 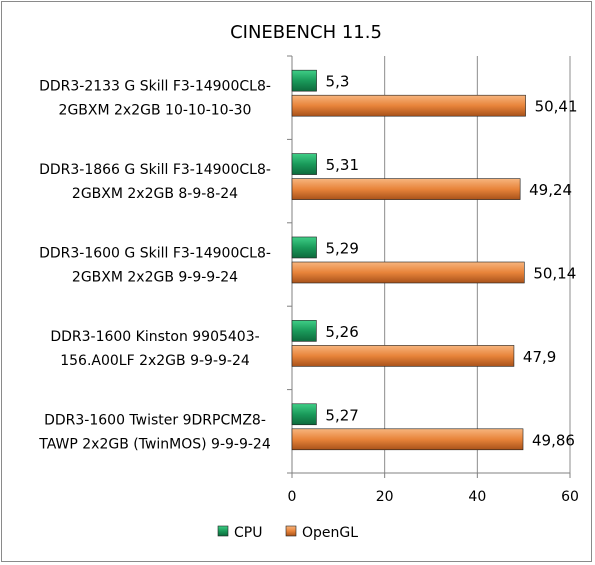 I want to click on legend-label-cpu: CPU, so click(x=248, y=533).